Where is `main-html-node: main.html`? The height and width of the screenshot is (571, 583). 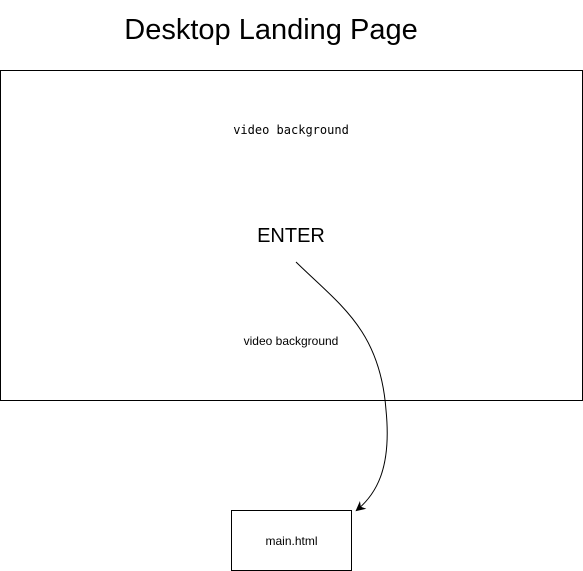 main-html-node: main.html is located at coordinates (291, 540).